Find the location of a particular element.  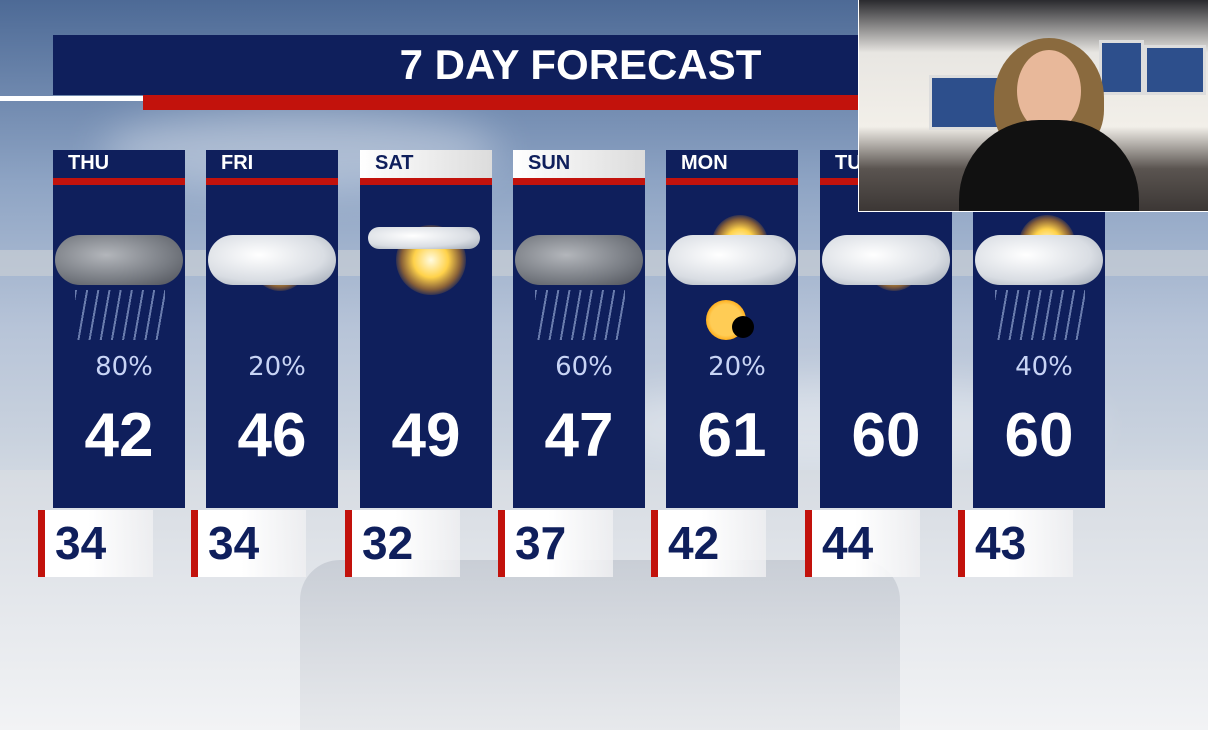

presenter-body is located at coordinates (1049, 165).